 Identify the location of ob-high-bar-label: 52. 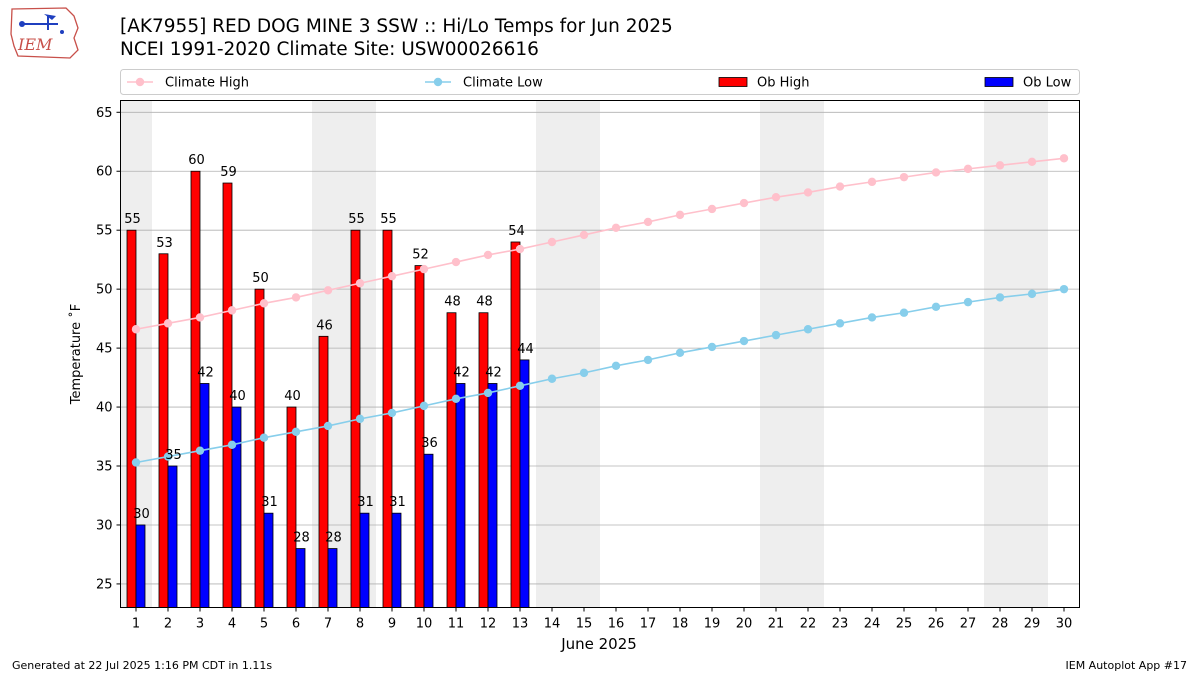
(420, 255).